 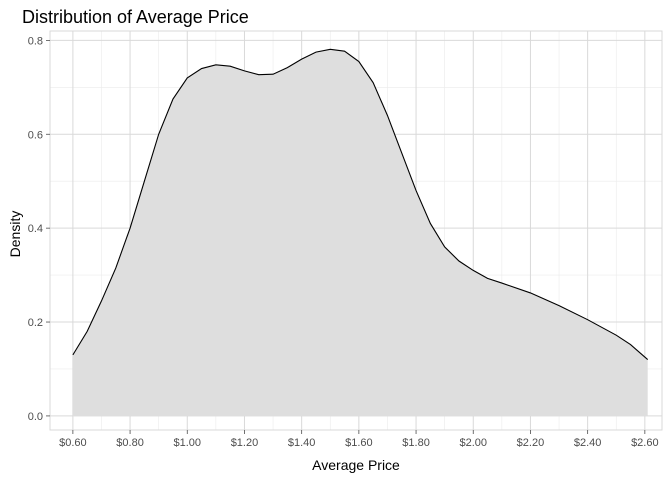 I want to click on x-tick-label: $2.20, so click(x=531, y=443).